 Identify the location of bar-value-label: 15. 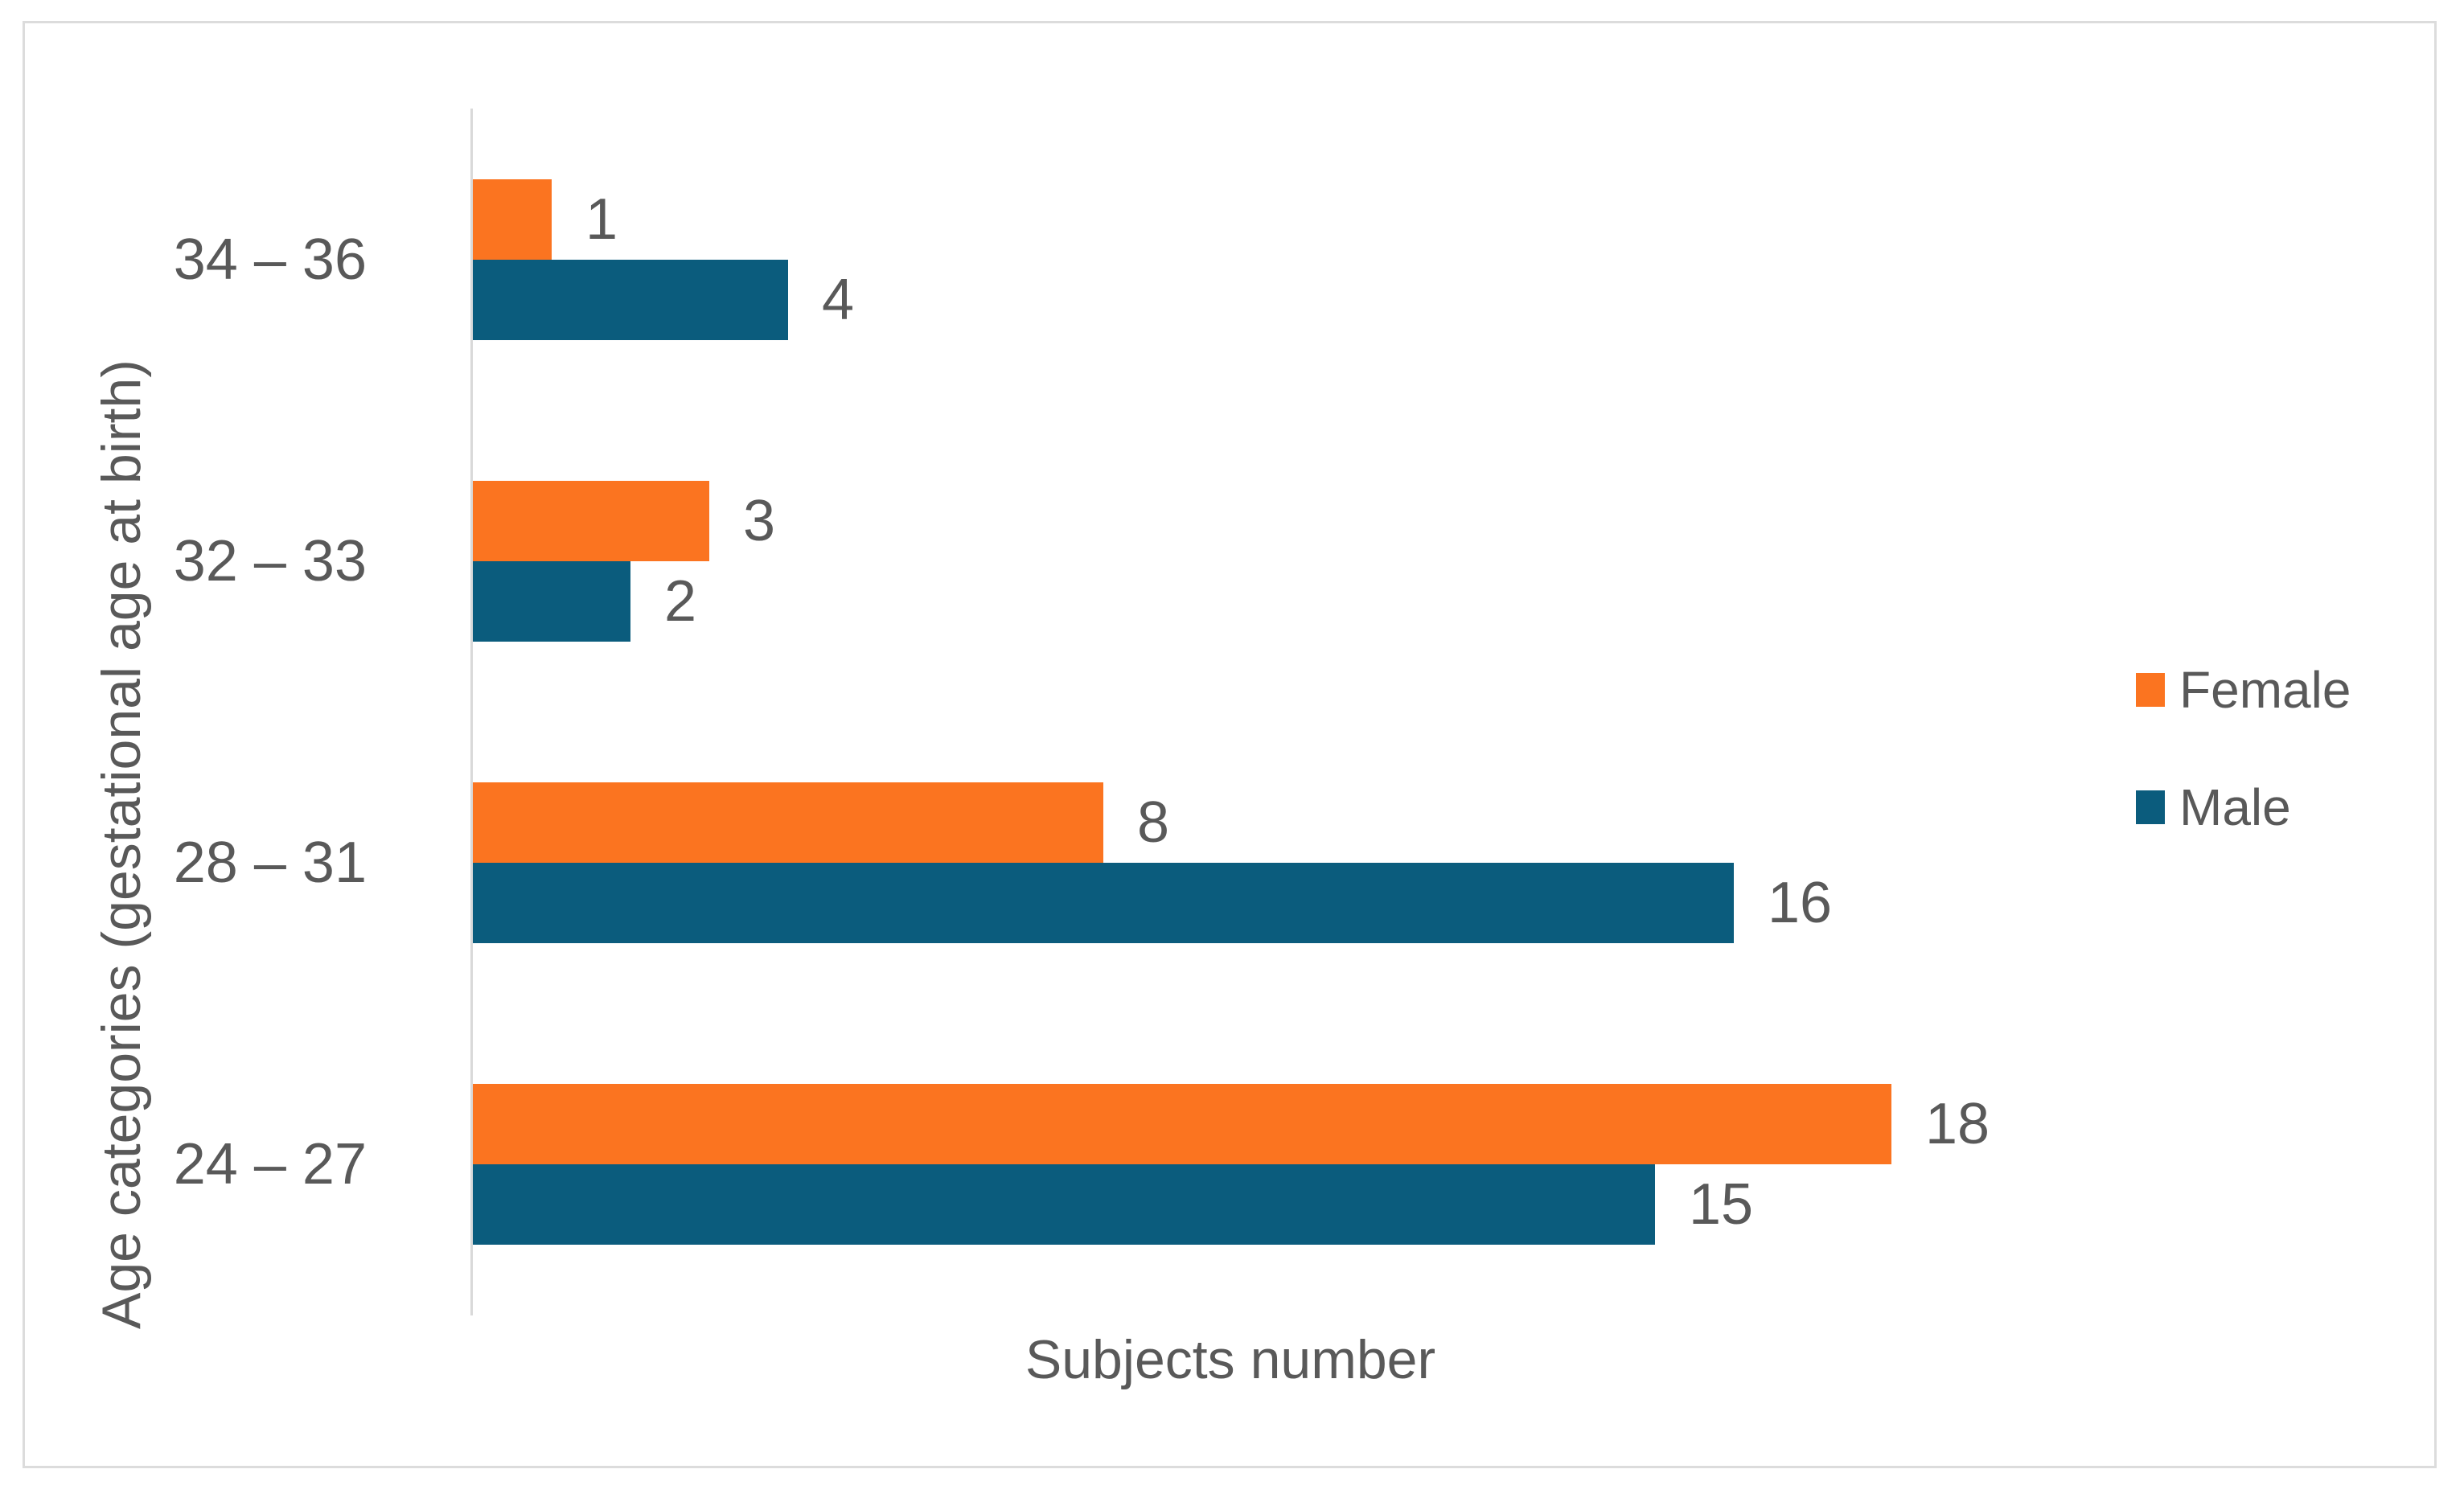
(1721, 1204).